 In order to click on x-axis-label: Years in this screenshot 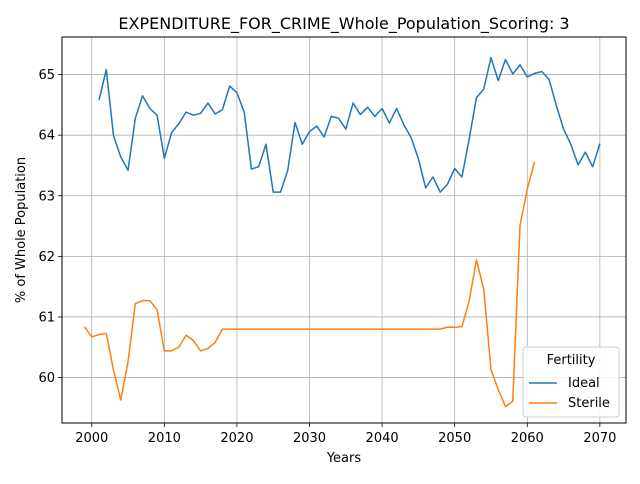, I will do `click(344, 458)`.